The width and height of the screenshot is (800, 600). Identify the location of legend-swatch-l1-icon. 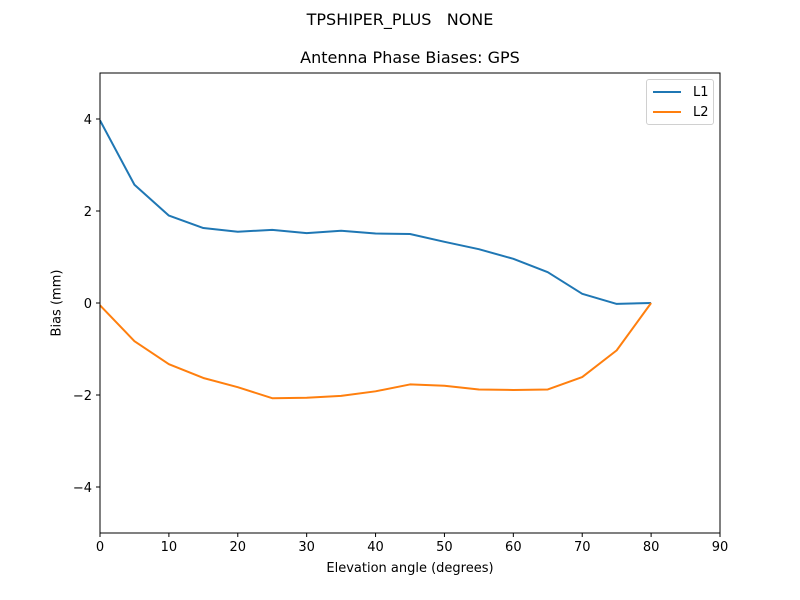
(667, 92).